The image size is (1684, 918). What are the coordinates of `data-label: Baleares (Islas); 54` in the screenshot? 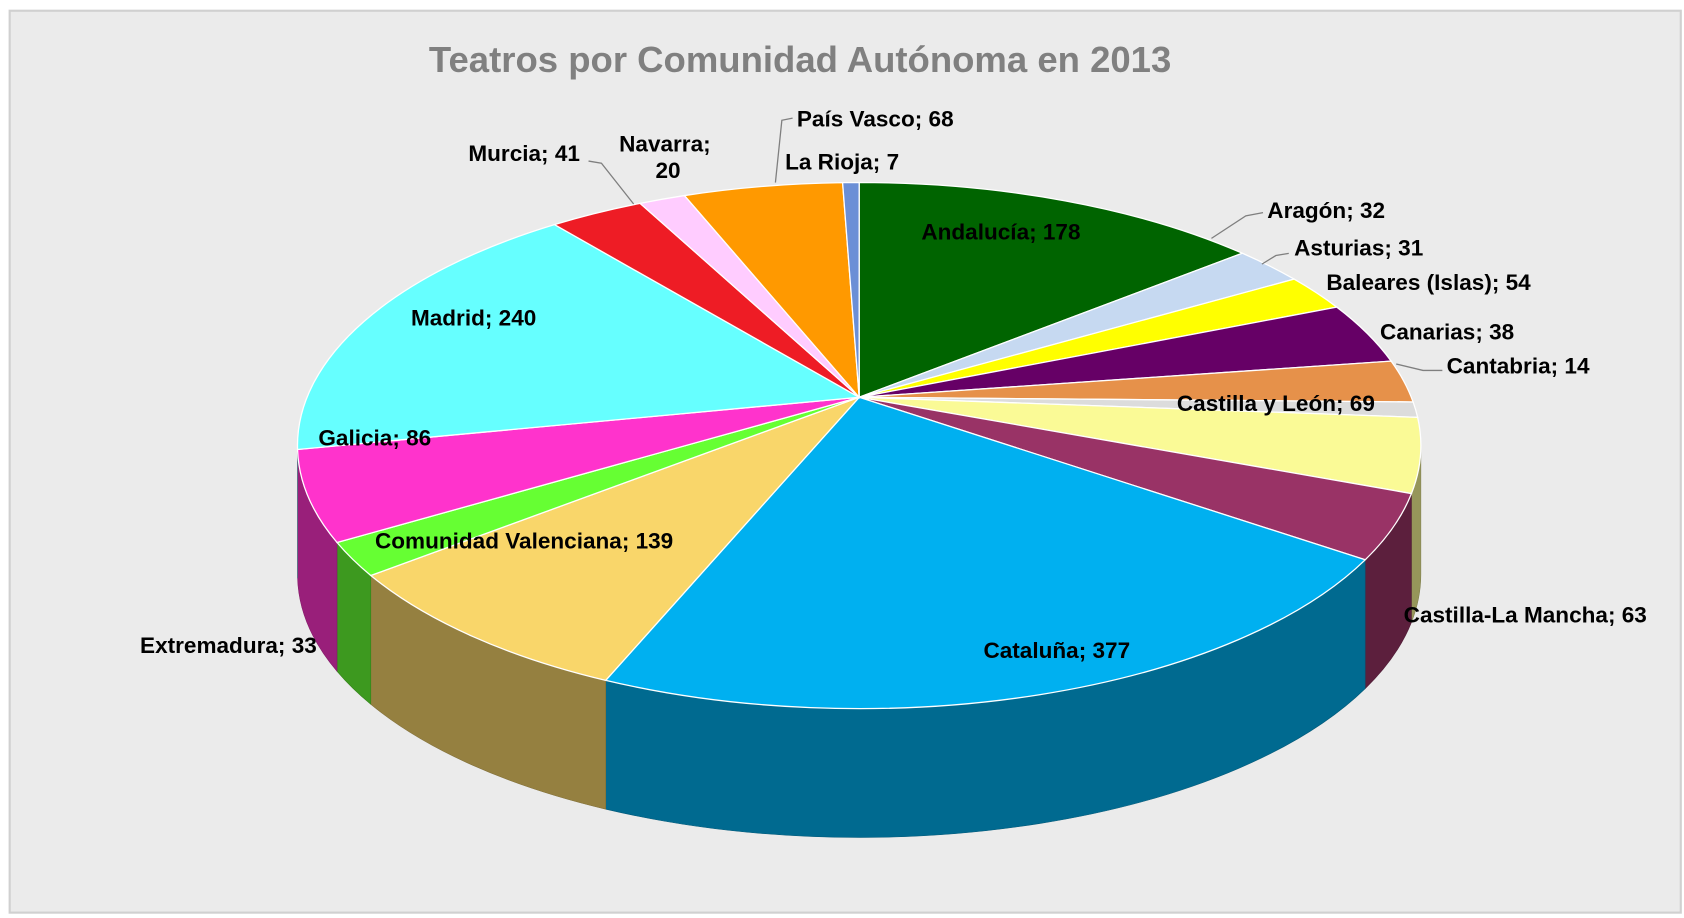 It's located at (1428, 282).